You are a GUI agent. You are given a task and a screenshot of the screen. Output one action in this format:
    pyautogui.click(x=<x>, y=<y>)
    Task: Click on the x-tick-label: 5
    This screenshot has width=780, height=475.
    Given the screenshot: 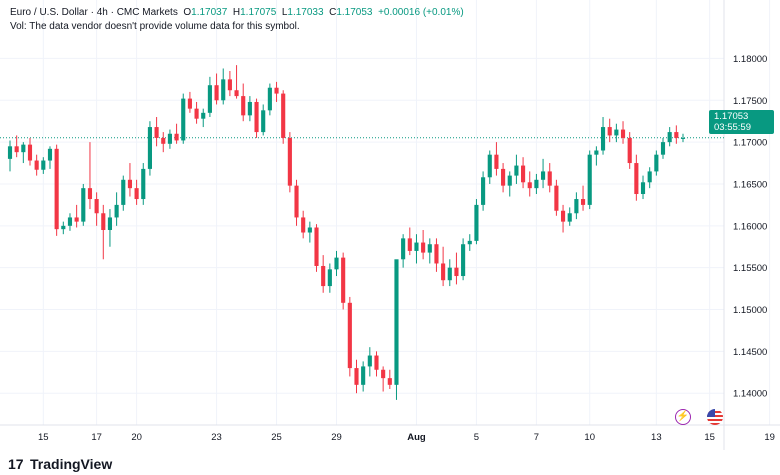 What is the action you would take?
    pyautogui.click(x=476, y=437)
    